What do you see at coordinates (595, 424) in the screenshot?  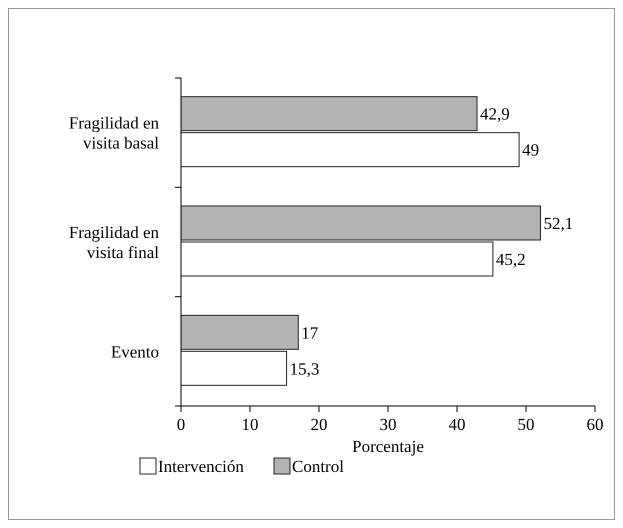 I see `x-tick-label: 60` at bounding box center [595, 424].